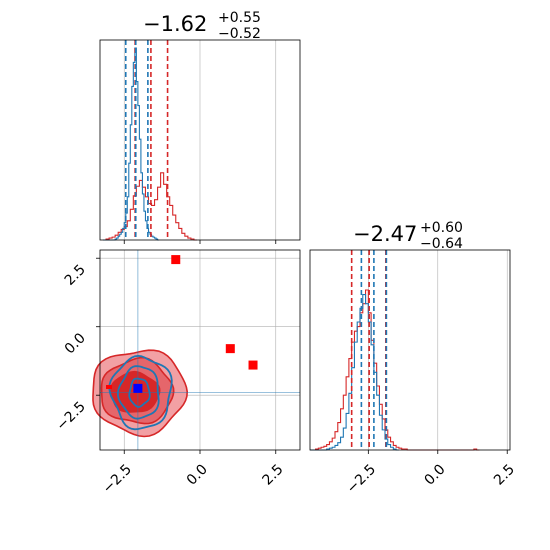 The height and width of the screenshot is (550, 550). I want to click on red-marker-edge, so click(109, 386).